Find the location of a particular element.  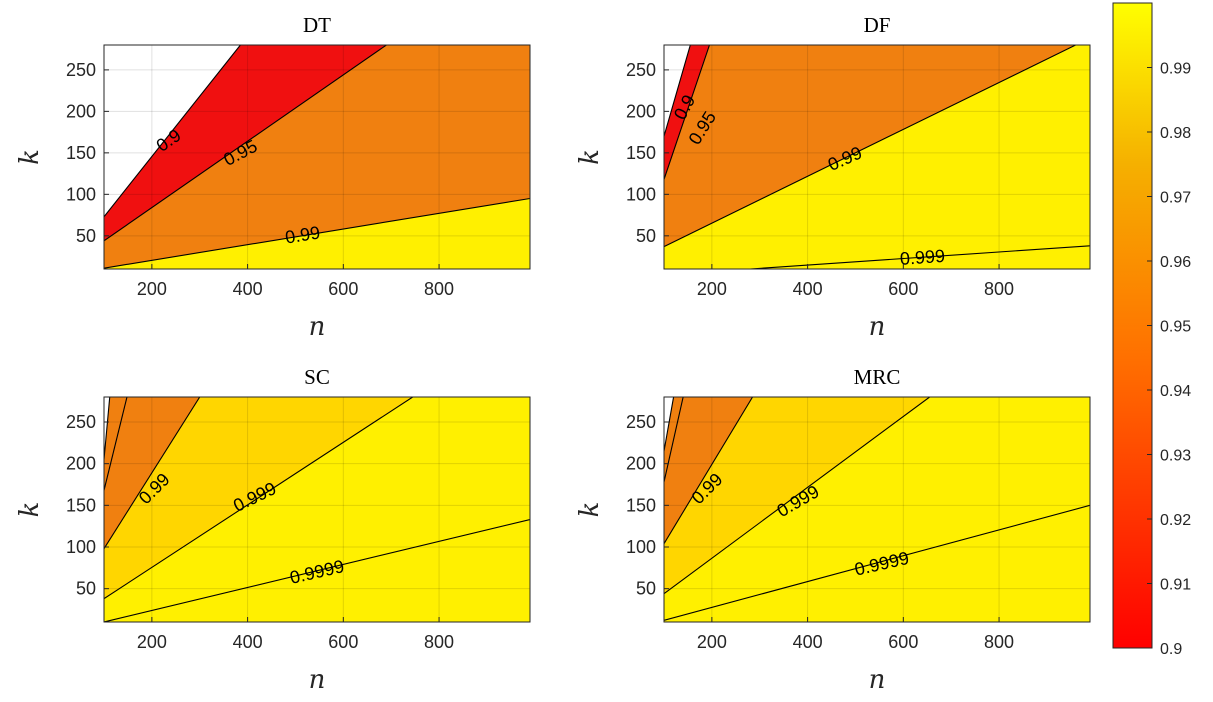

panel-title: MRC is located at coordinates (877, 377).